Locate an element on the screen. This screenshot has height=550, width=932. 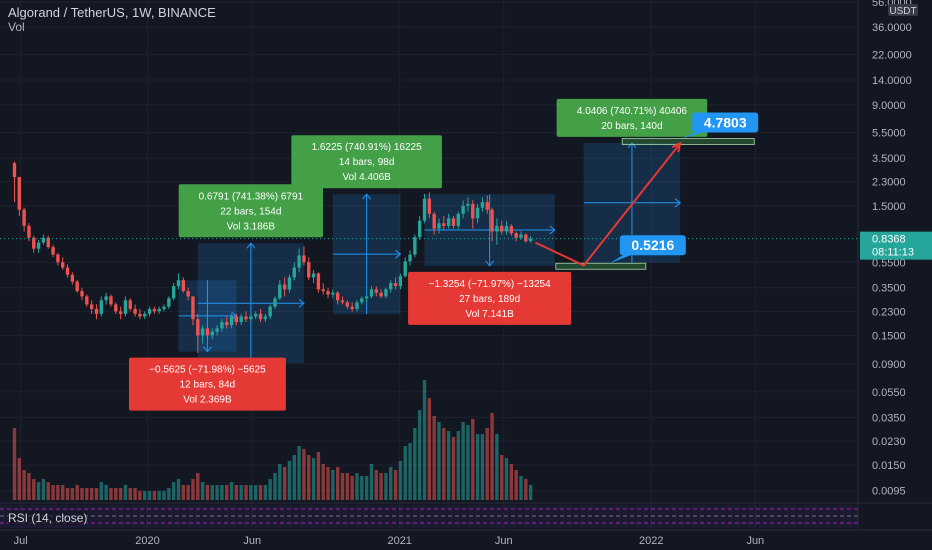
currency-badge is located at coordinates (903, 10).